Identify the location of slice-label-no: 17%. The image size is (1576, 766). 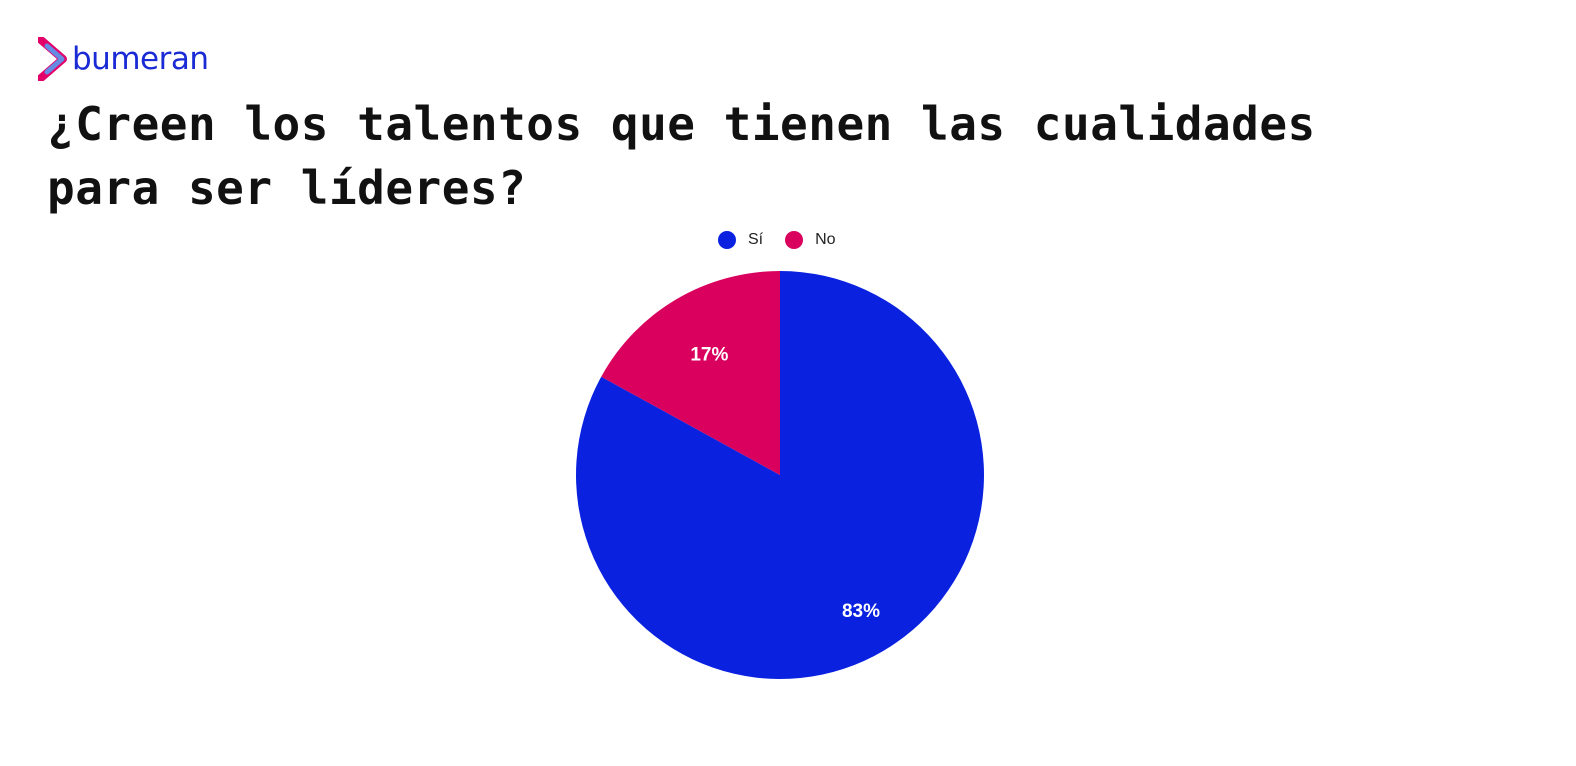
(709, 355).